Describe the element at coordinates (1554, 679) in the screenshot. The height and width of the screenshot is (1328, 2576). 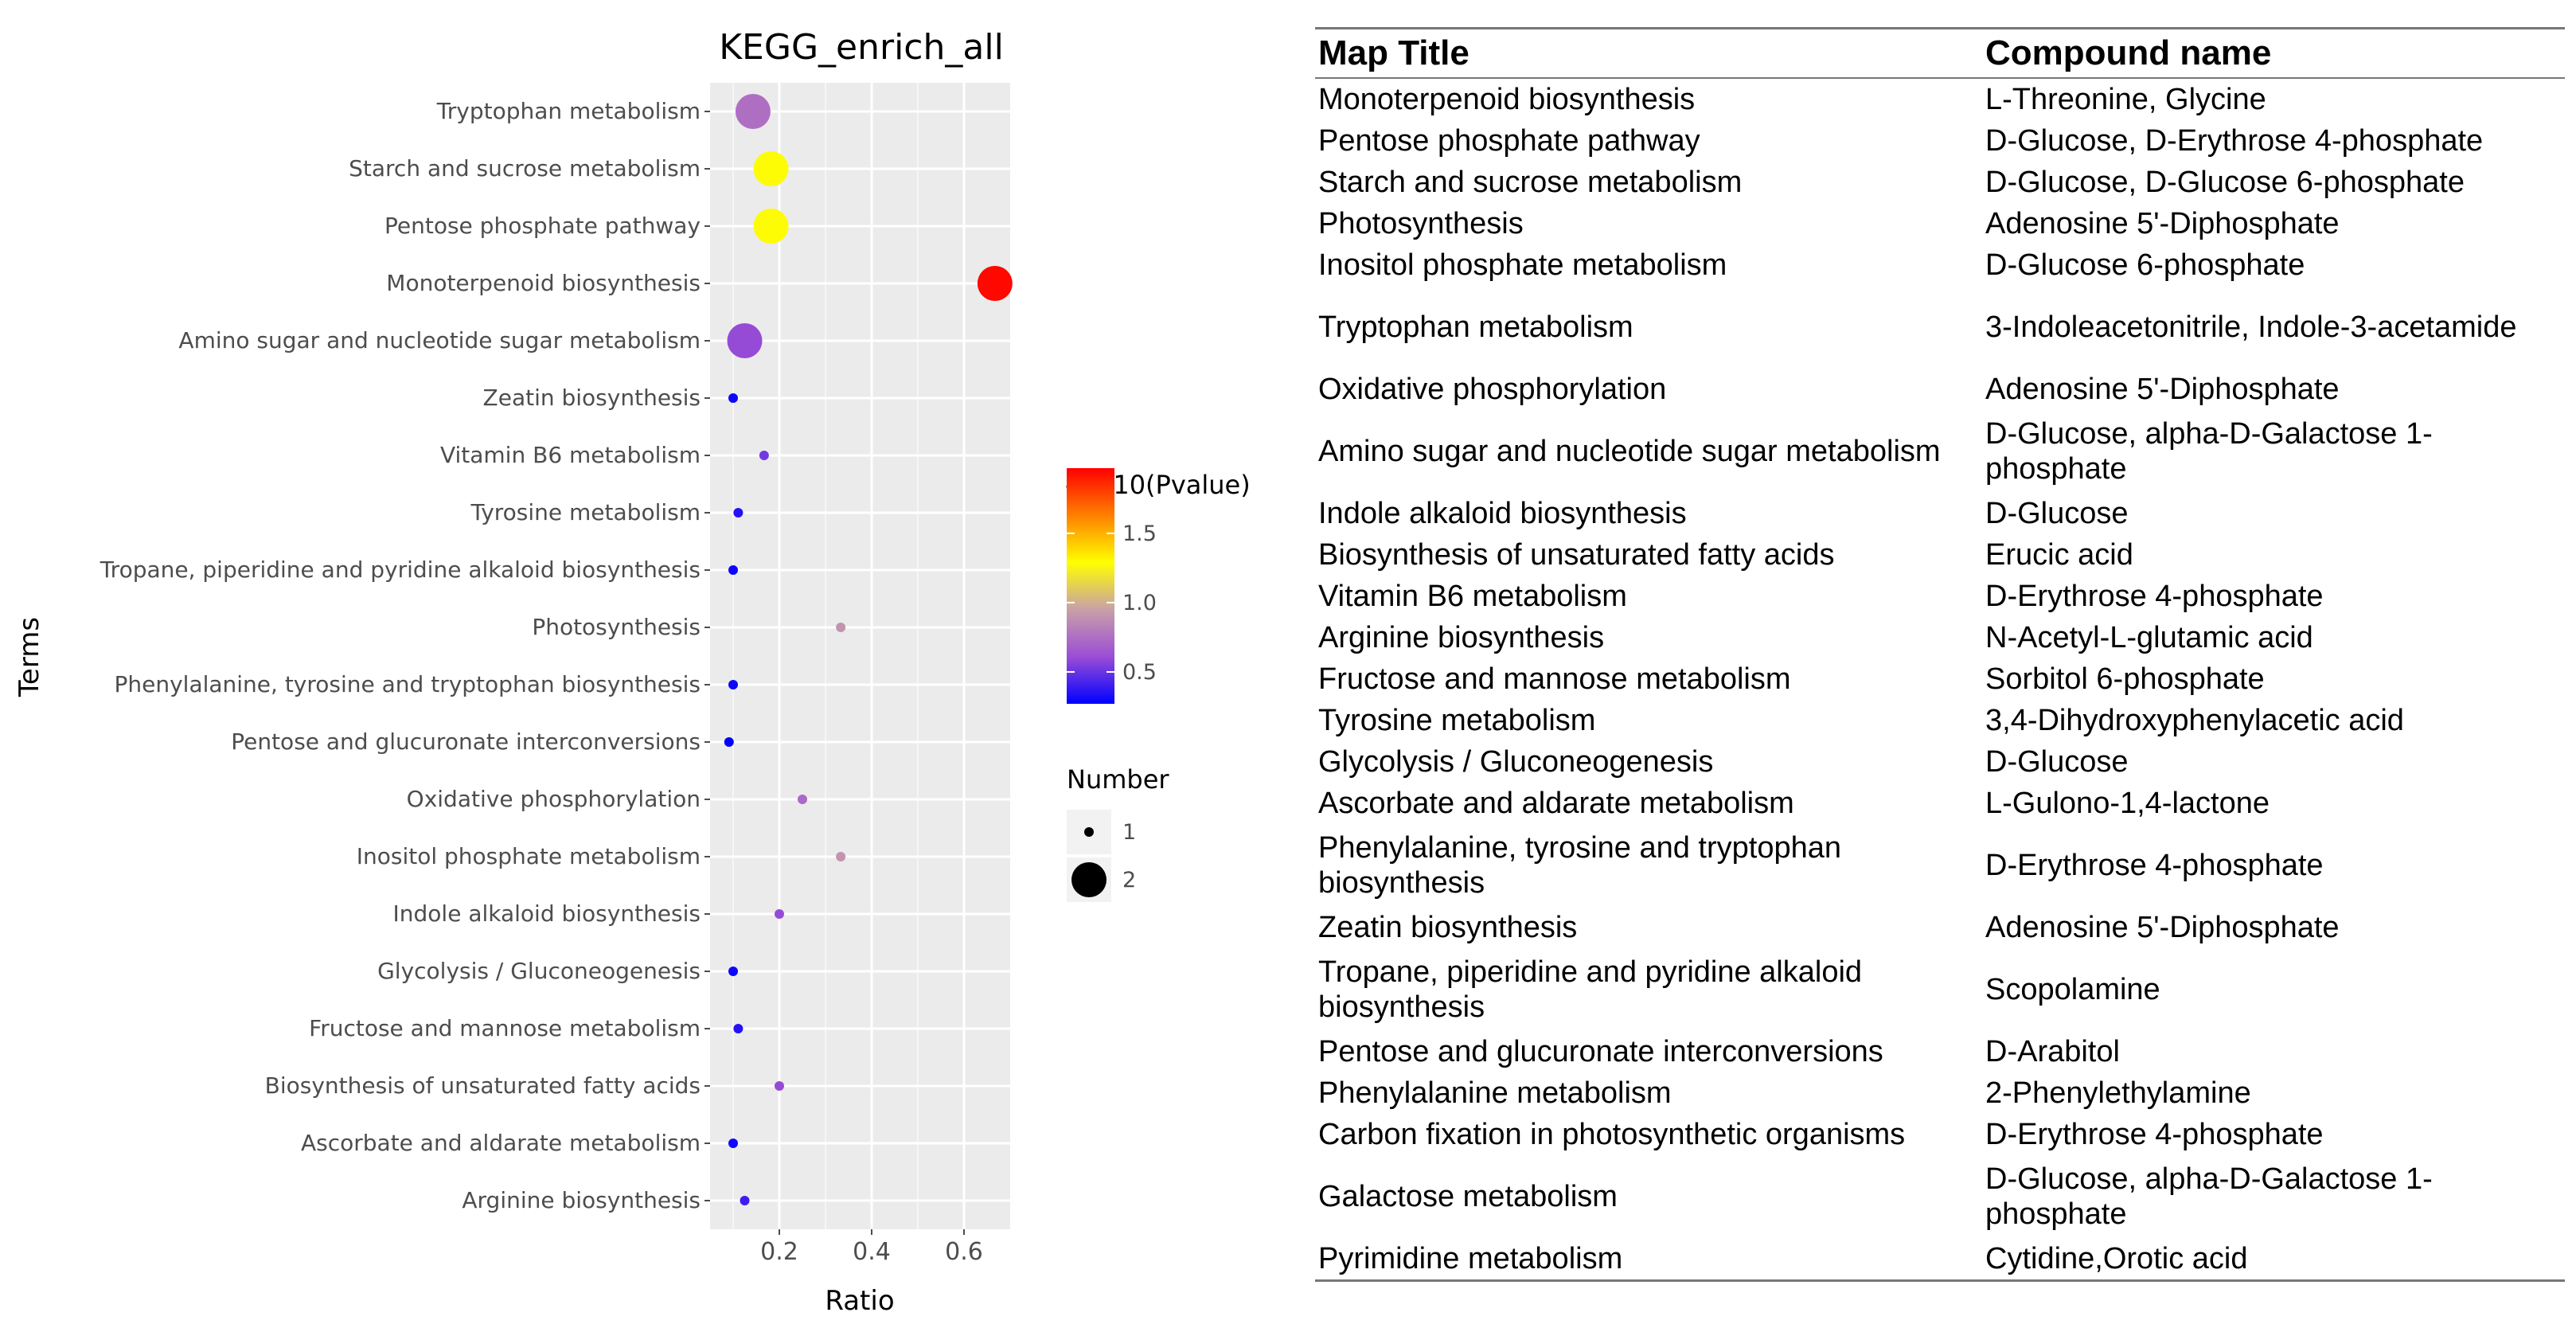
I see `cell-map-title: Fructose and mannose metabolism` at that location.